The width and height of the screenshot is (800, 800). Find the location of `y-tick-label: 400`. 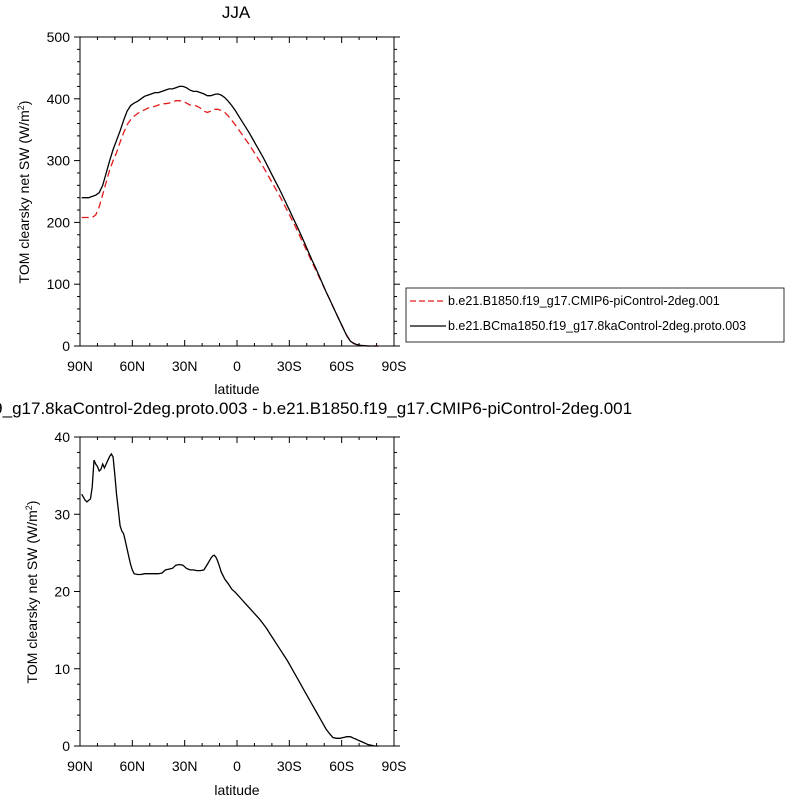

y-tick-label: 400 is located at coordinates (59, 99).